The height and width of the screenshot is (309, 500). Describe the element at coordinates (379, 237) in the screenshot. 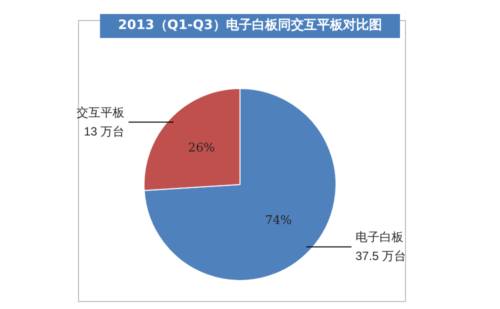

I see `slice-label: 电子白板` at that location.